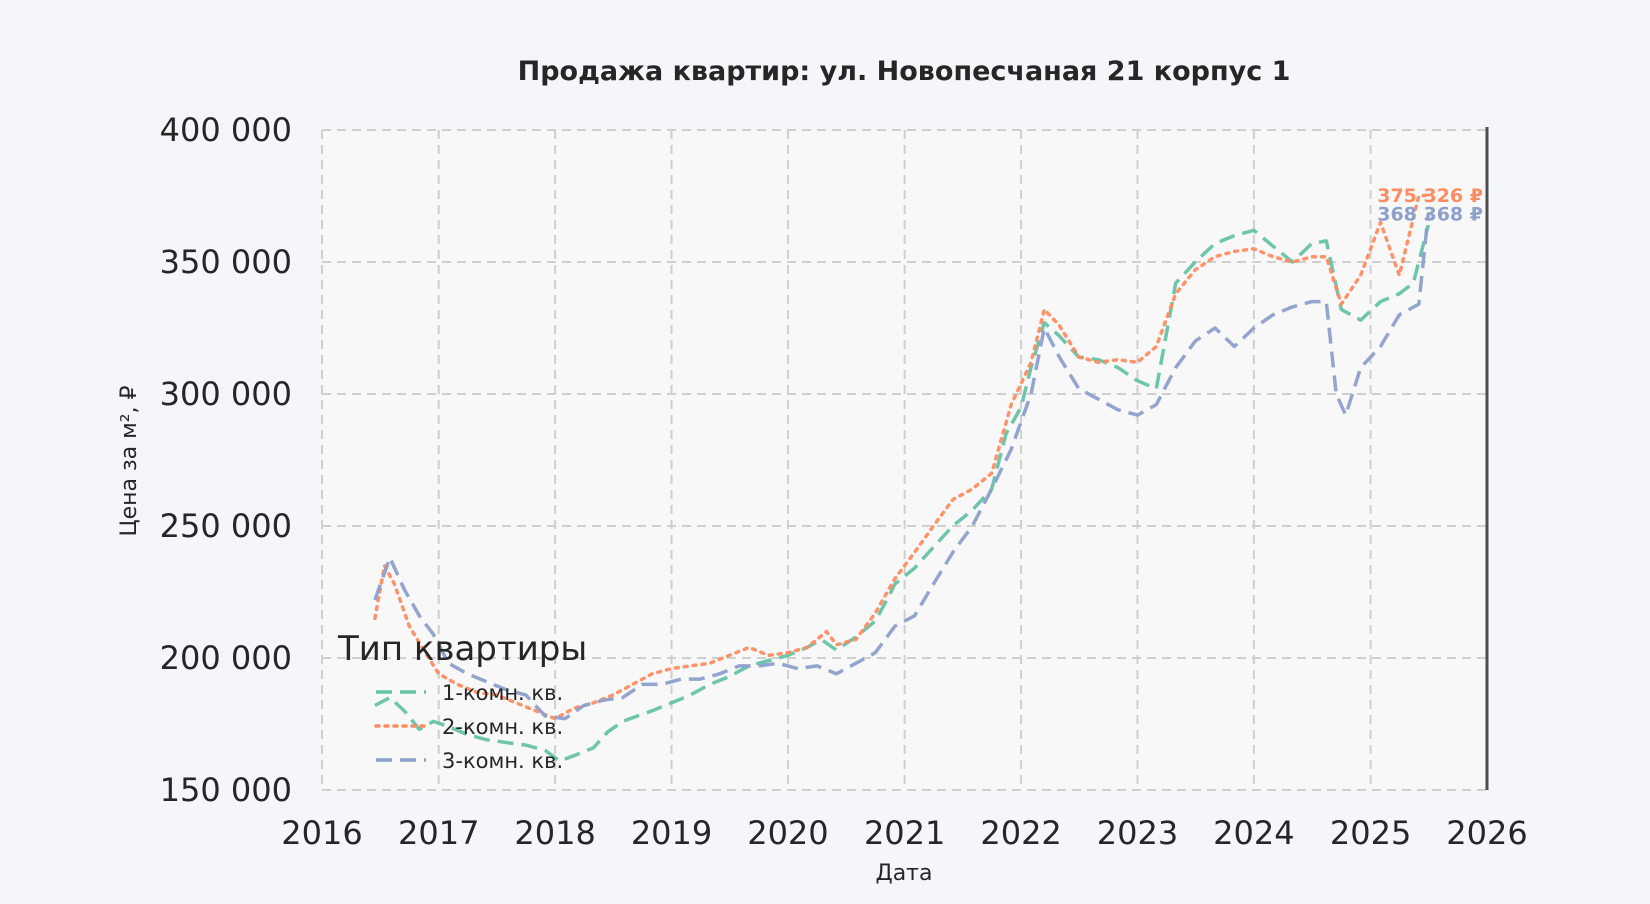  What do you see at coordinates (1137, 833) in the screenshot?
I see `x-tick-label: 2023` at bounding box center [1137, 833].